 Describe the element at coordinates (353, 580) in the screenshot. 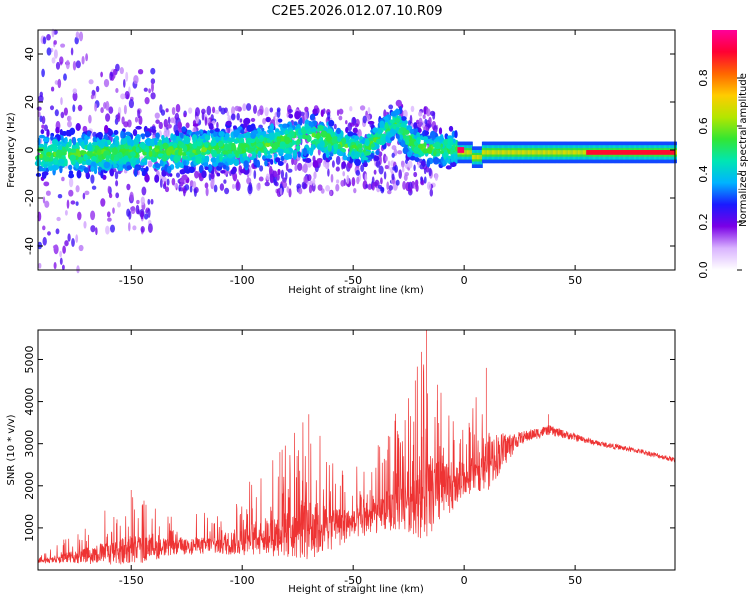

I see `x-tick-label: -50` at that location.